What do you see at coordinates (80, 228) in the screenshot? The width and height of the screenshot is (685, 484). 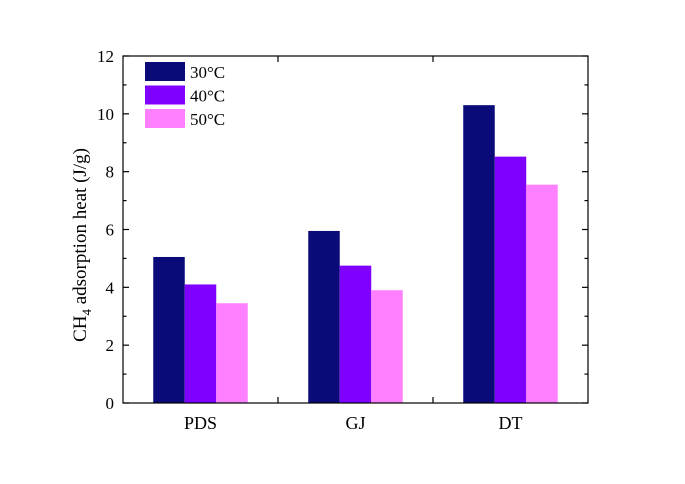 I see `y-axis-label-suffix: adsorption heat (J/g)` at bounding box center [80, 228].